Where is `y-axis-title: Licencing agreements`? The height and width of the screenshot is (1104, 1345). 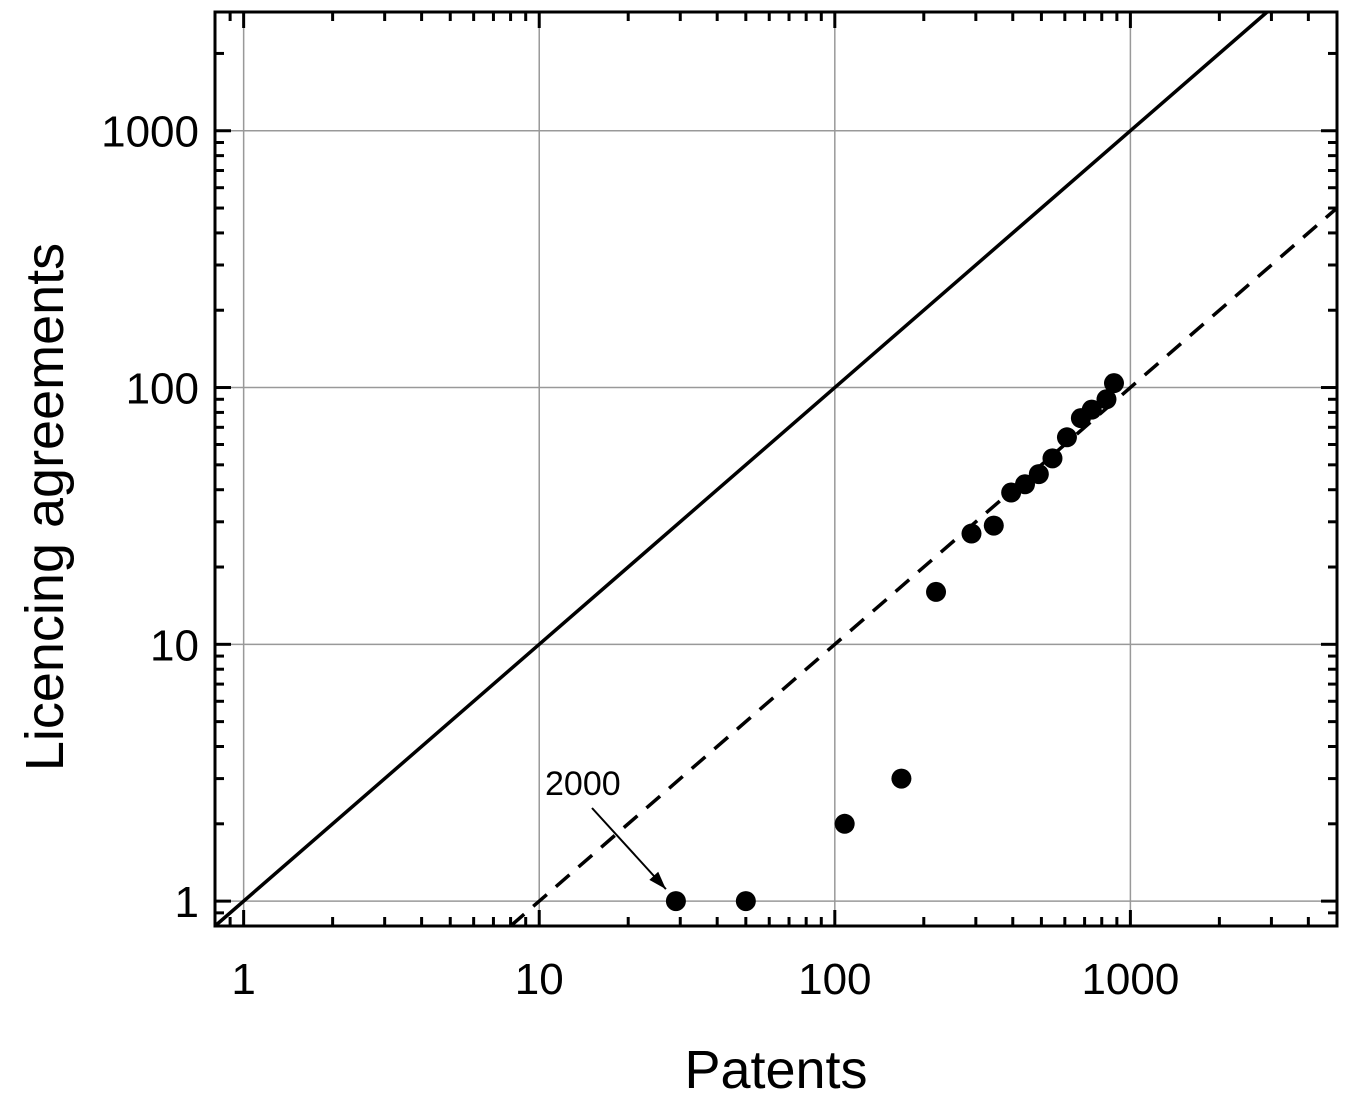 y-axis-title: Licencing agreements is located at coordinates (45, 507).